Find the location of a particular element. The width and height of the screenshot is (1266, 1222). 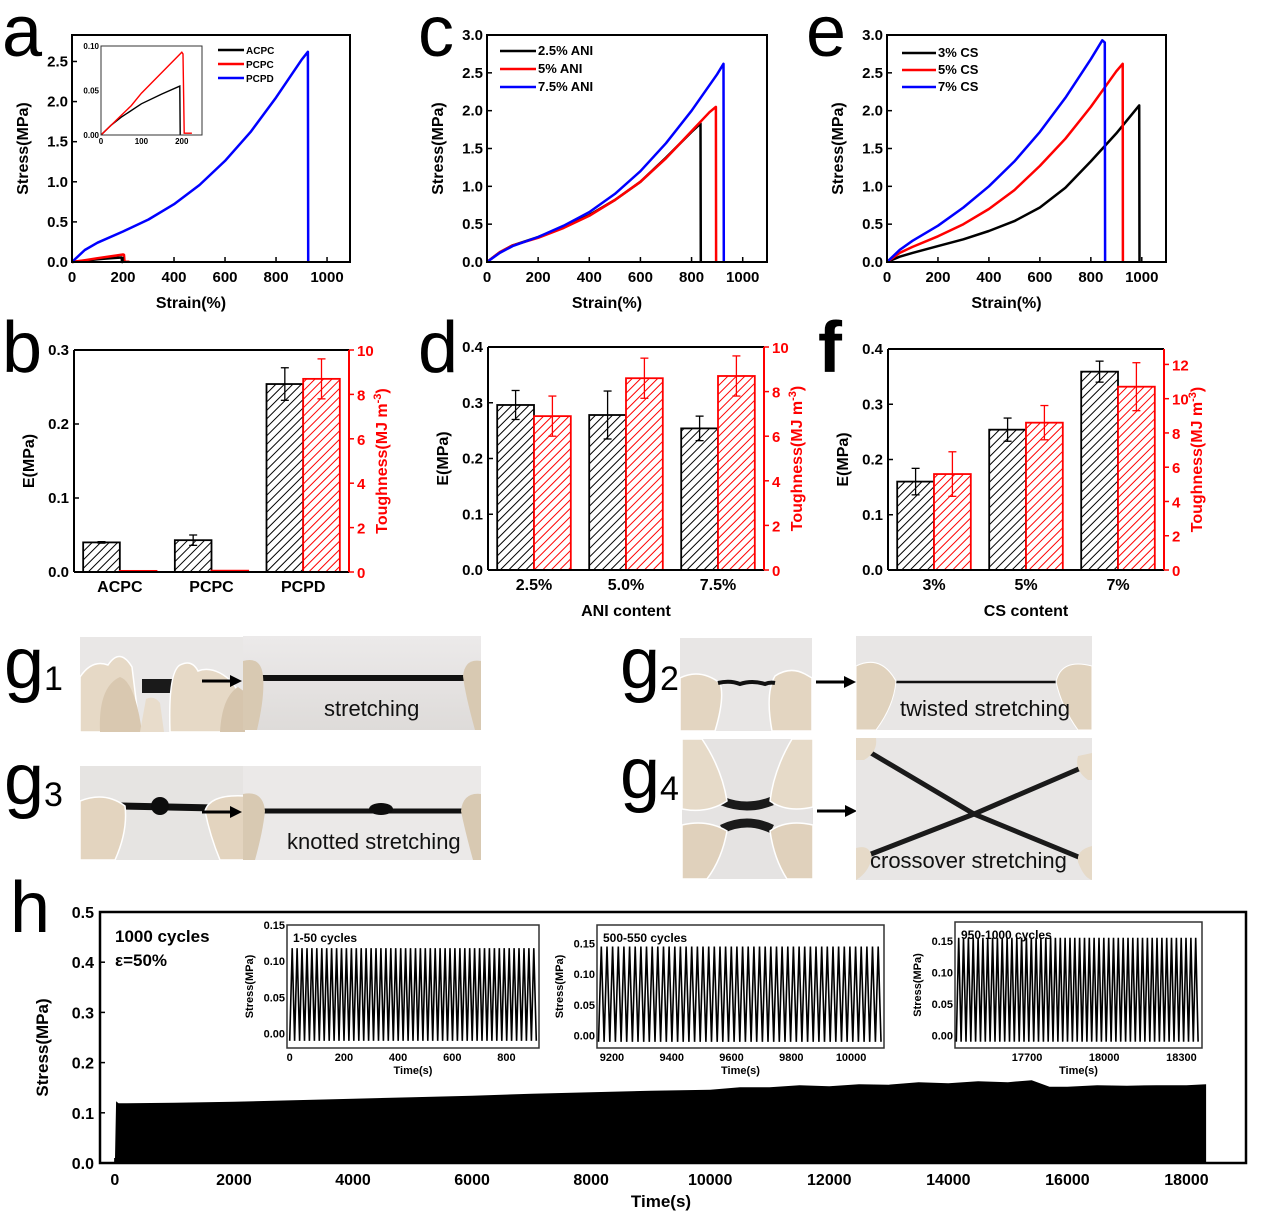

panel-label-h: h is located at coordinates (30, 908).